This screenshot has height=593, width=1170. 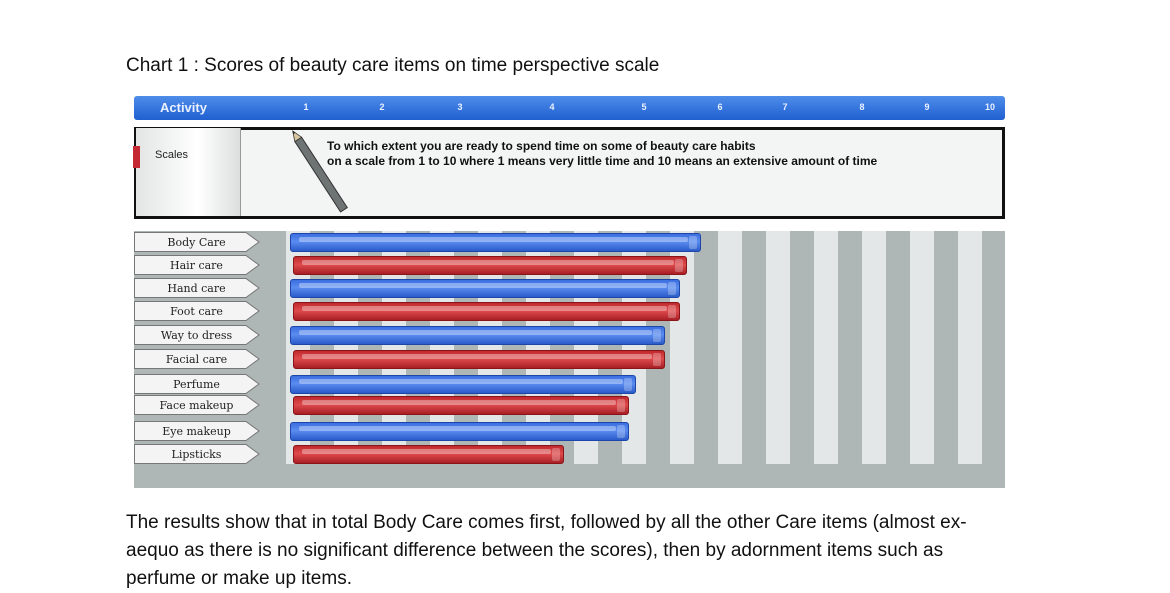 I want to click on bar-hair-care, so click(x=490, y=265).